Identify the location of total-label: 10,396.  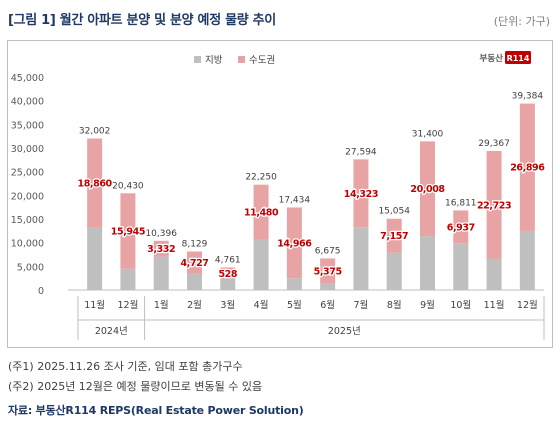
(161, 234).